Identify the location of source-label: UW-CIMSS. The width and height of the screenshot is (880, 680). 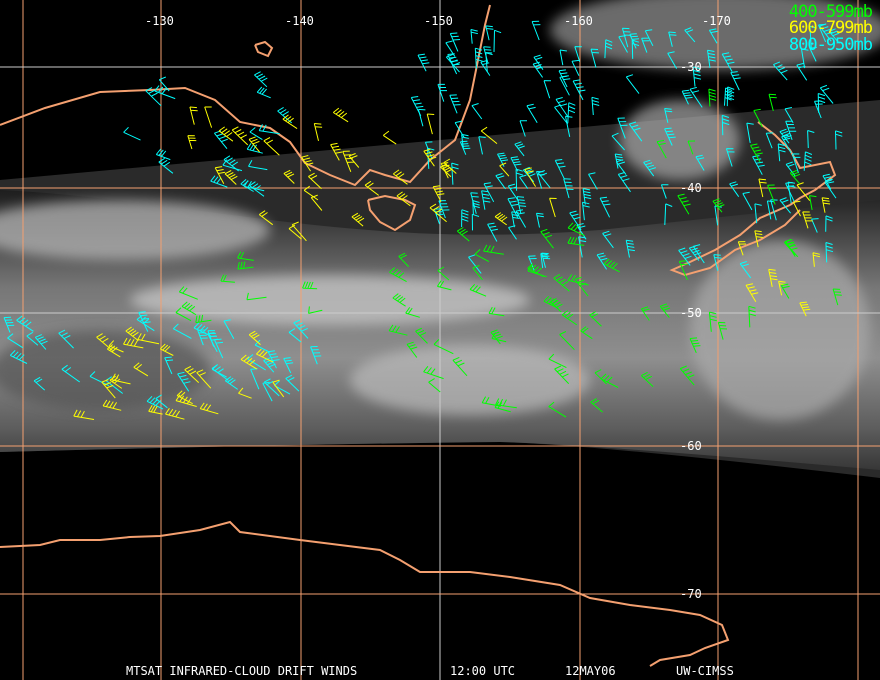
(705, 671).